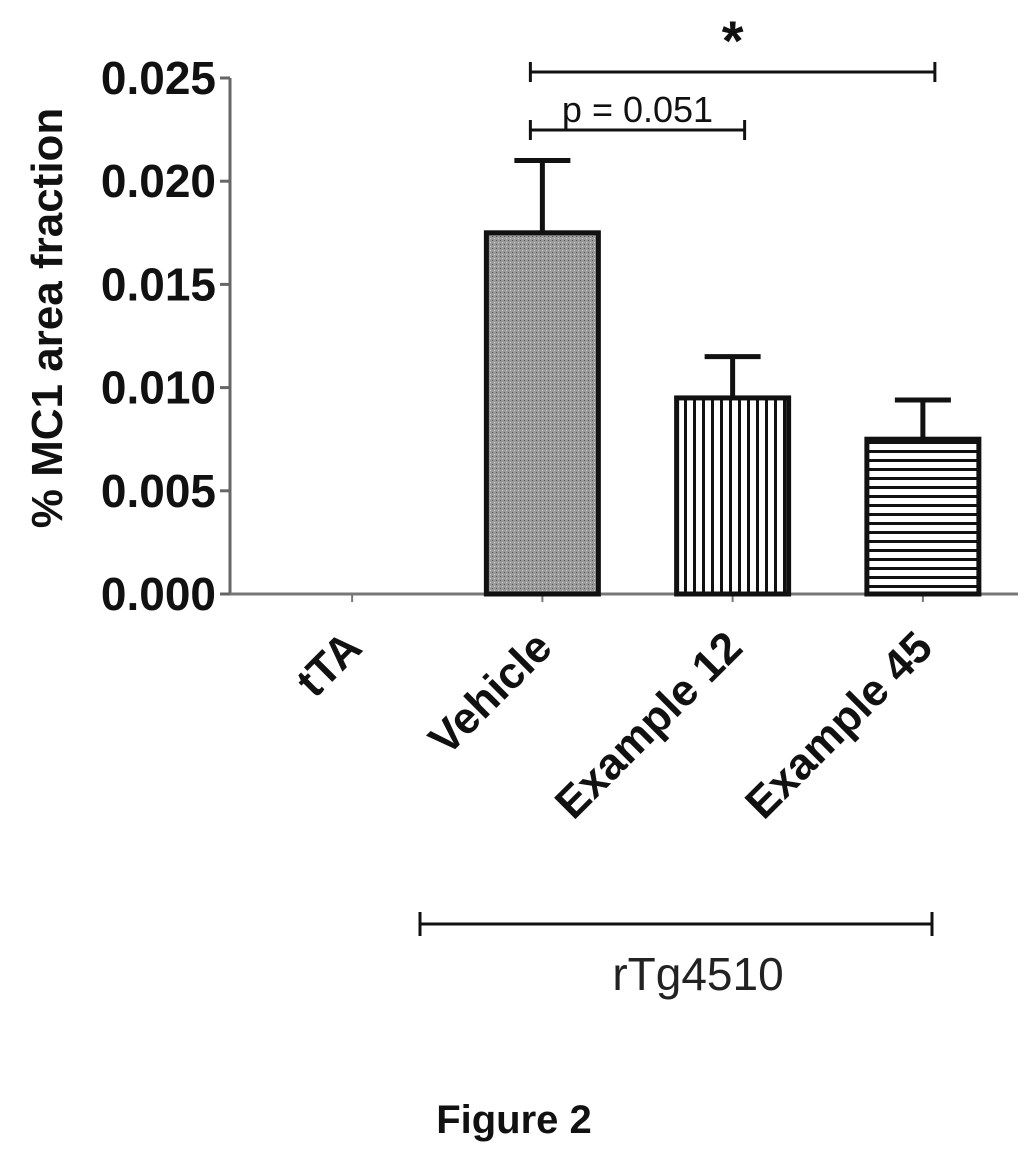  Describe the element at coordinates (47, 318) in the screenshot. I see `y-axis-label: % MC1 area fraction` at that location.